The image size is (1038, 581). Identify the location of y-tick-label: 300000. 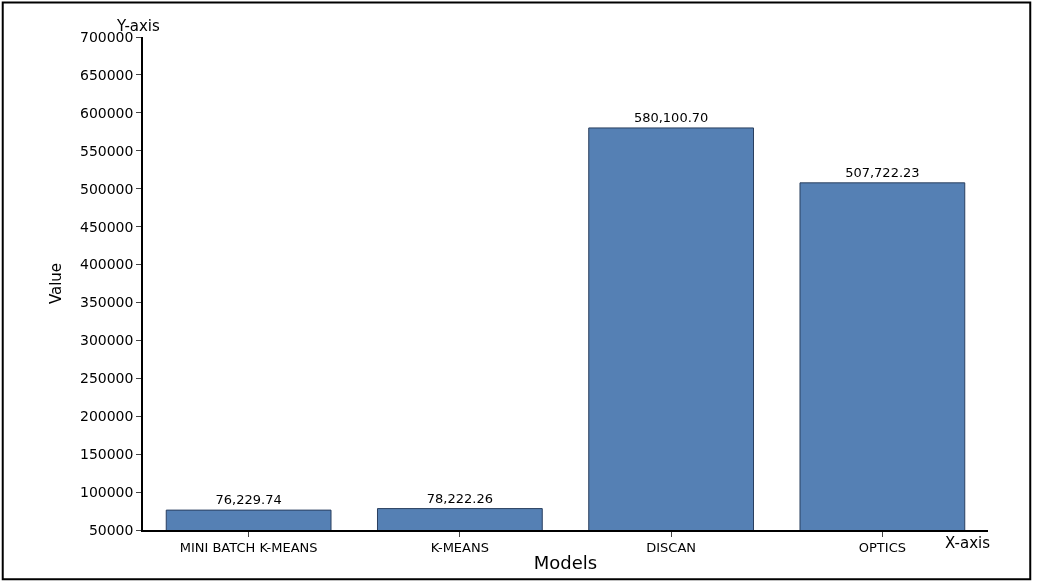
(107, 340).